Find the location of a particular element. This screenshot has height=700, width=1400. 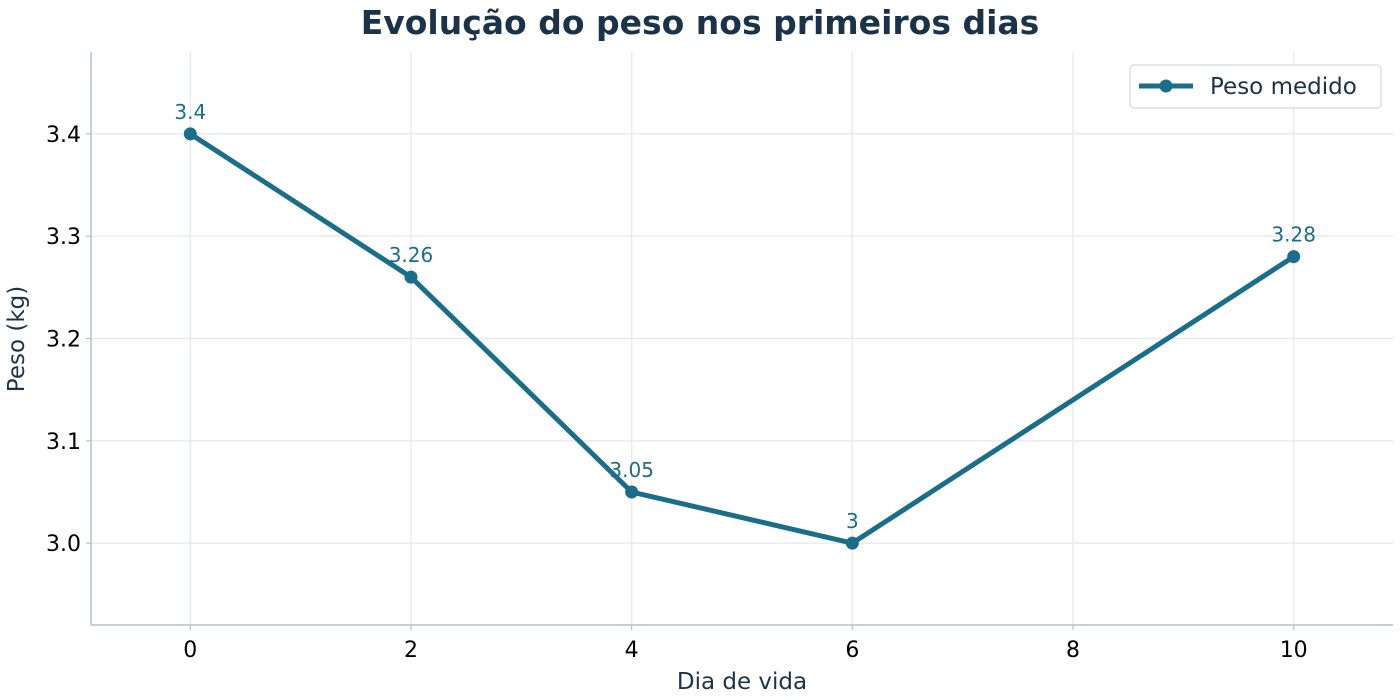

y-tick-label: 3.0 is located at coordinates (63, 544).